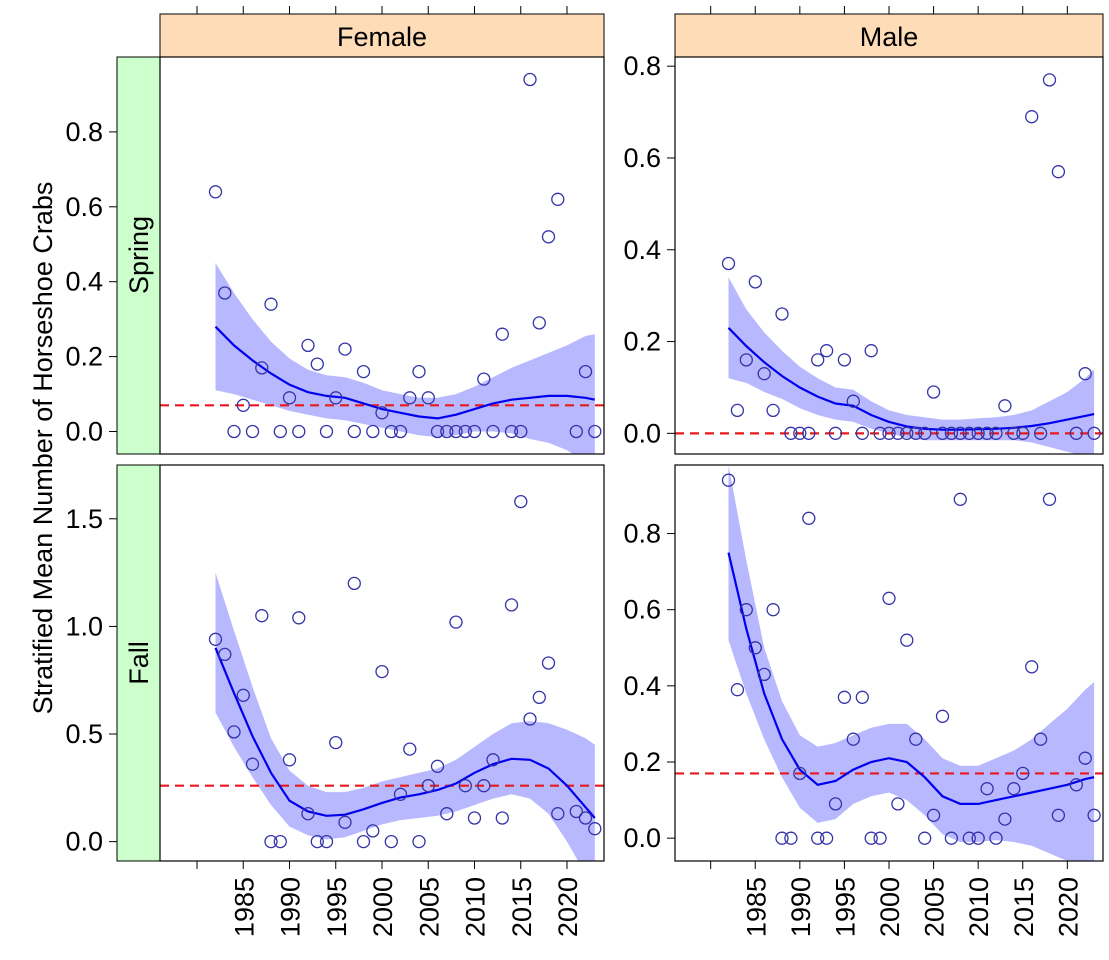 This screenshot has width=1109, height=960. What do you see at coordinates (244, 907) in the screenshot?
I see `x-tick-label: 1985` at bounding box center [244, 907].